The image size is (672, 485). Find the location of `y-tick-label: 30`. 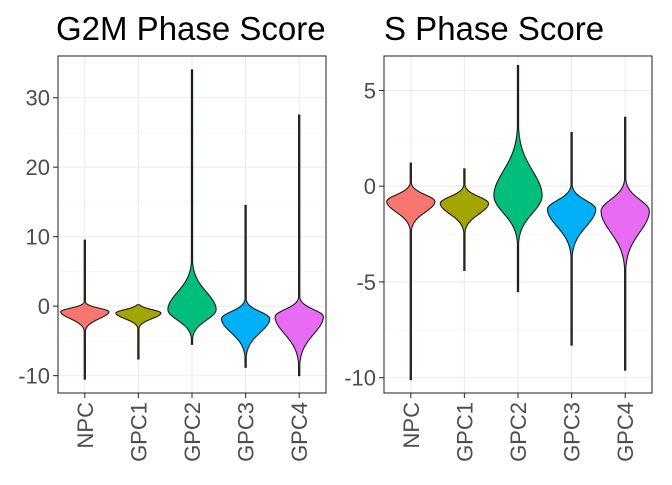

y-tick-label: 30 is located at coordinates (38, 98).